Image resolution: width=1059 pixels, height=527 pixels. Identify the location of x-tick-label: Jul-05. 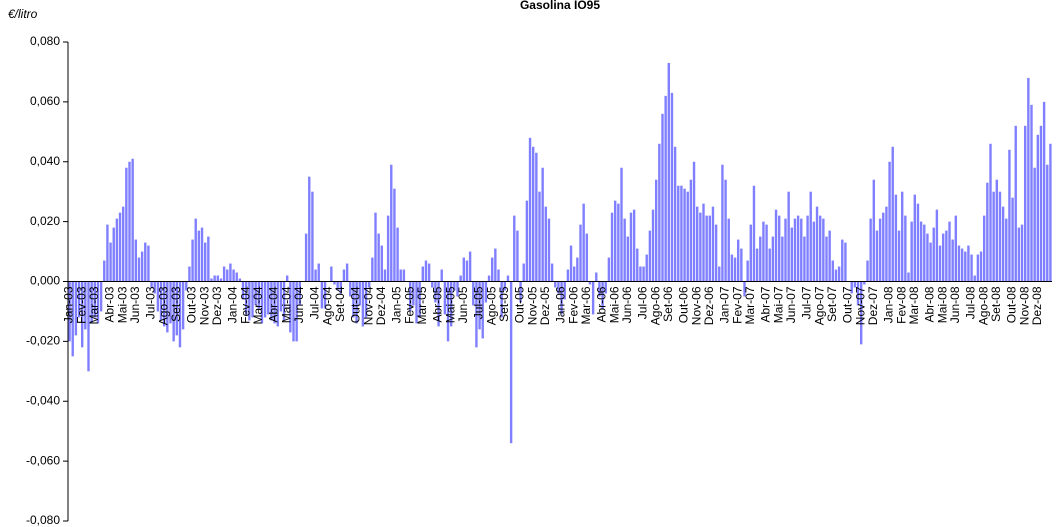
(479, 302).